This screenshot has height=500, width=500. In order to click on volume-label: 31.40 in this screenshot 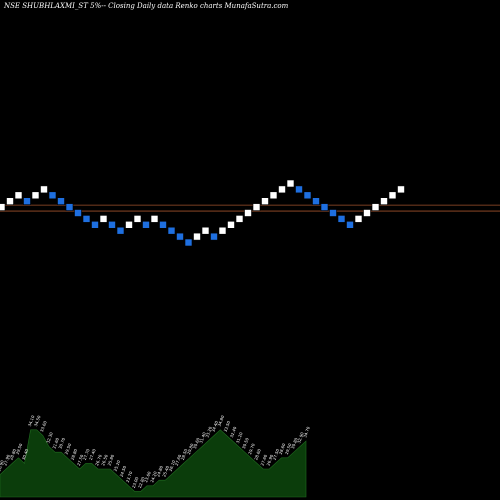, I will do `click(202, 437)`.